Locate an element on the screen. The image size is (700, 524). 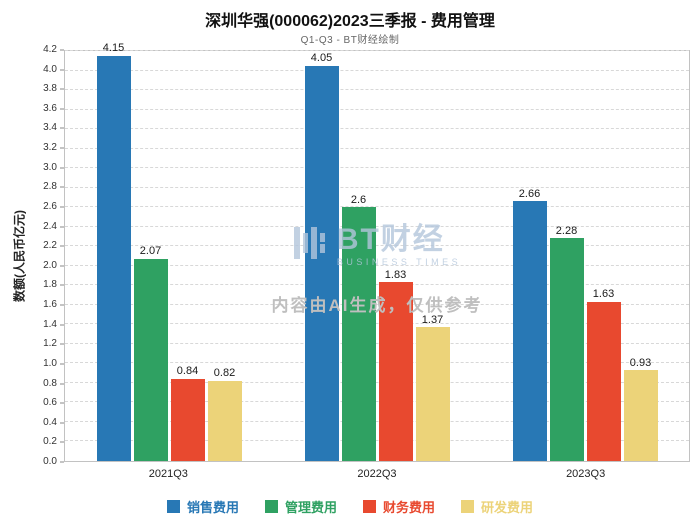
bar-value-label: 4.05 is located at coordinates (321, 58).